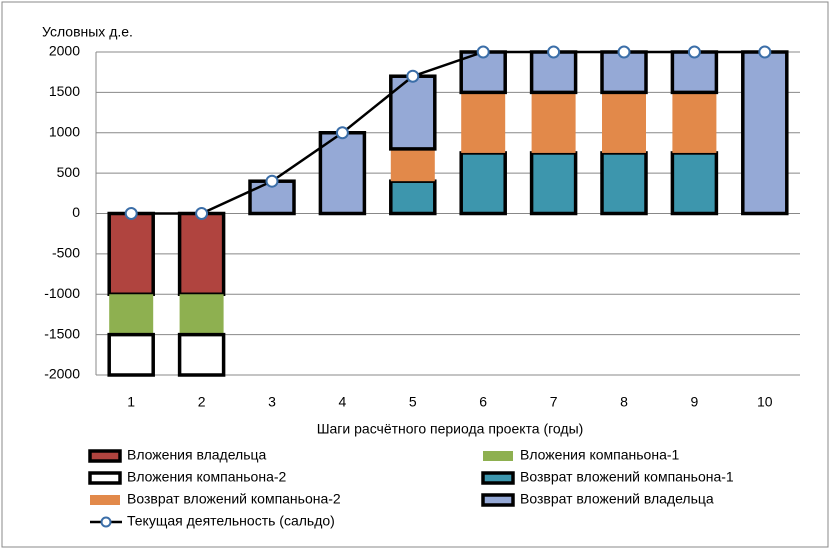 This screenshot has height=558, width=832. What do you see at coordinates (64, 91) in the screenshot?
I see `y-tick-label: 1500` at bounding box center [64, 91].